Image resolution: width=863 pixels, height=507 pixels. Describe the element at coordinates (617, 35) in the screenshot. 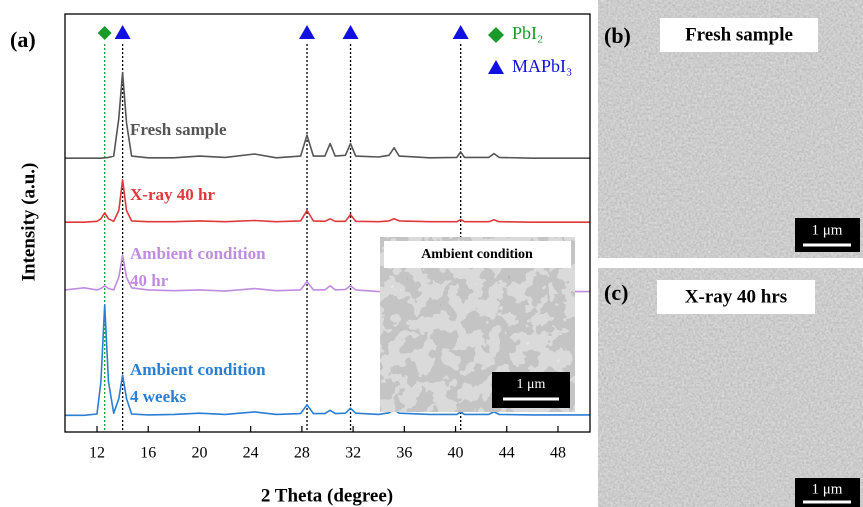

I see `panel-label: (b)` at that location.